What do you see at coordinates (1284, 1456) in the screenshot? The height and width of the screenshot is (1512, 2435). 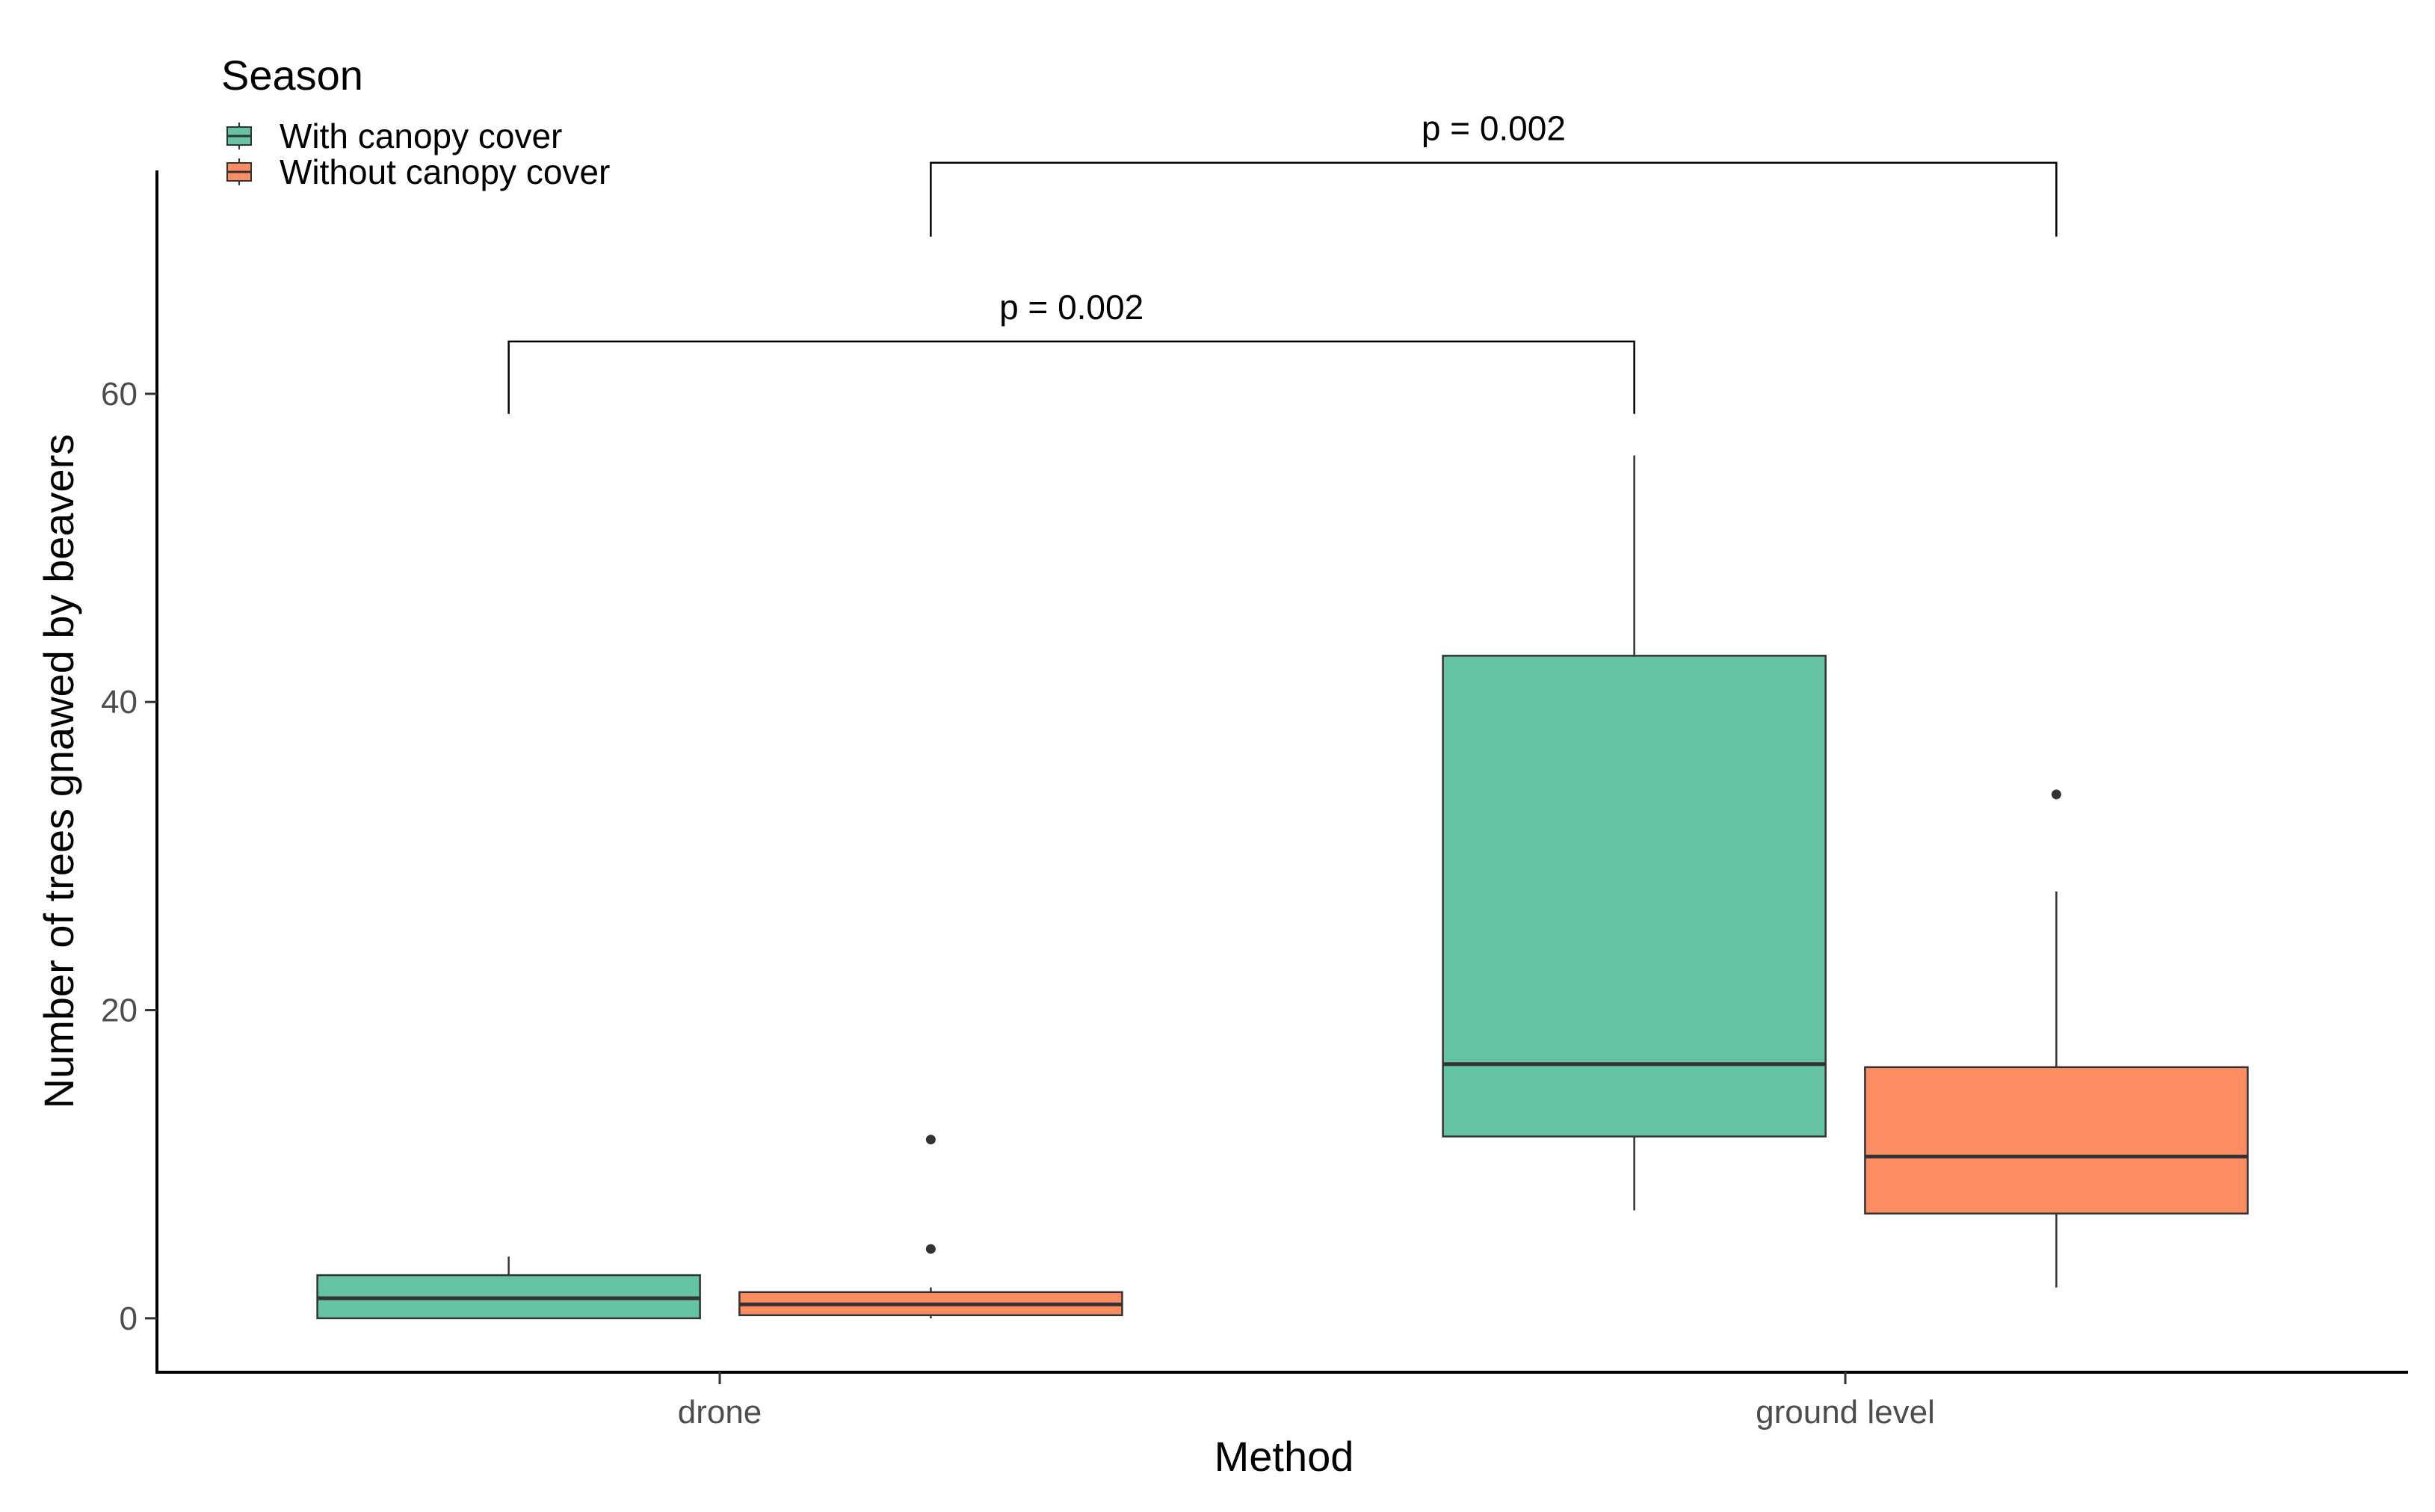 I see `x-axis-title: Method` at bounding box center [1284, 1456].